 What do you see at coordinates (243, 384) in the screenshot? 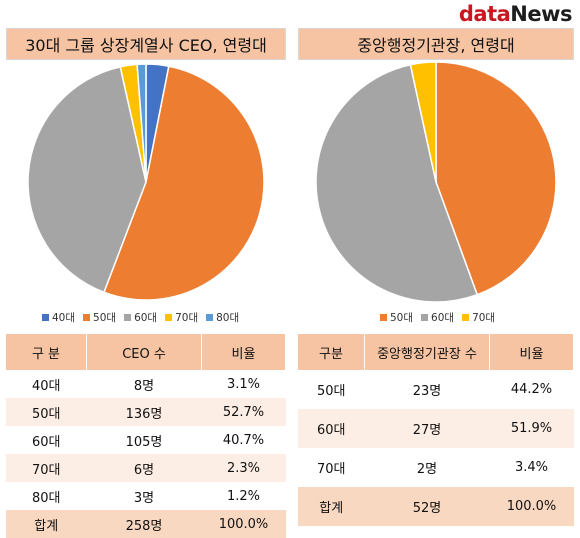
I see `left-table-cell: 3.1%` at bounding box center [243, 384].